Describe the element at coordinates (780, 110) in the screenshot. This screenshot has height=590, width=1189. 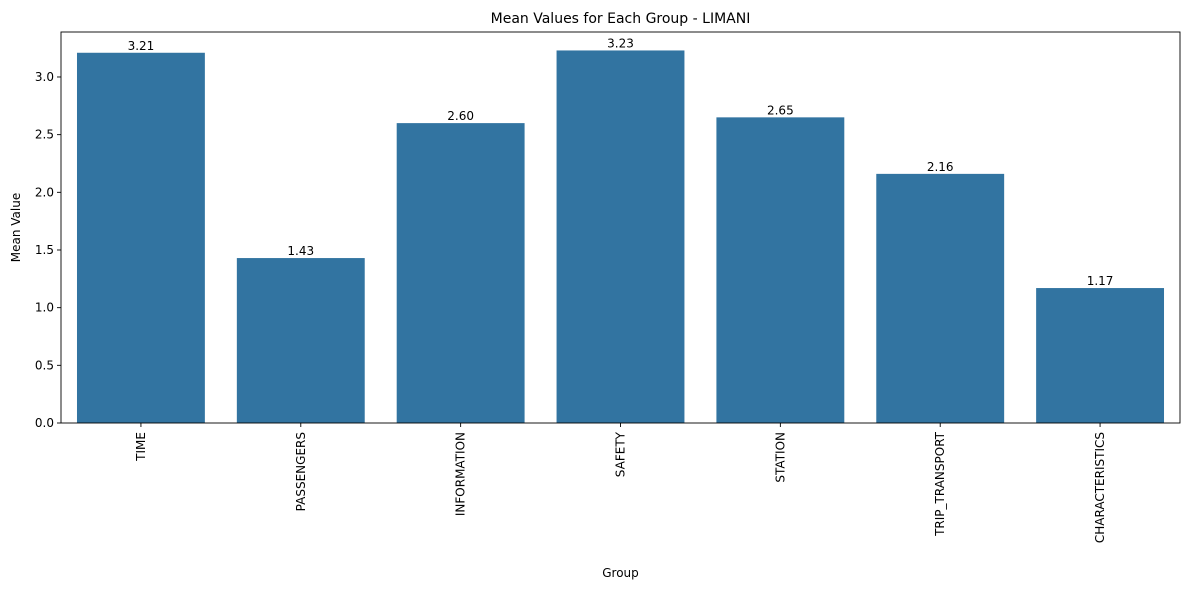
I see `value-label: 2.65` at that location.